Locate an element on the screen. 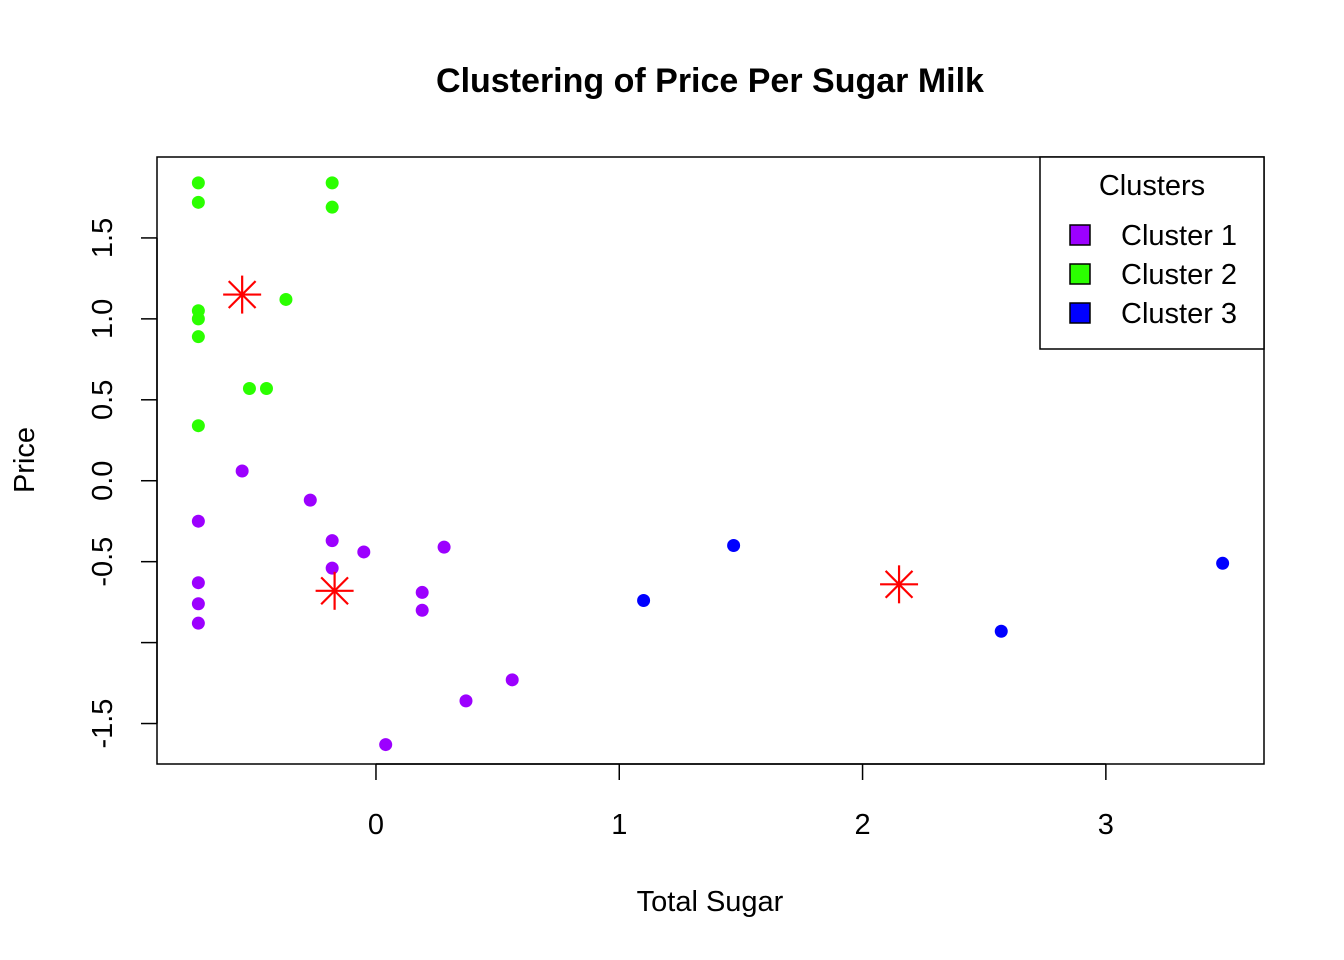 Image resolution: width=1344 pixels, height=960 pixels. legend-entry-label: Cluster 2 is located at coordinates (1179, 275).